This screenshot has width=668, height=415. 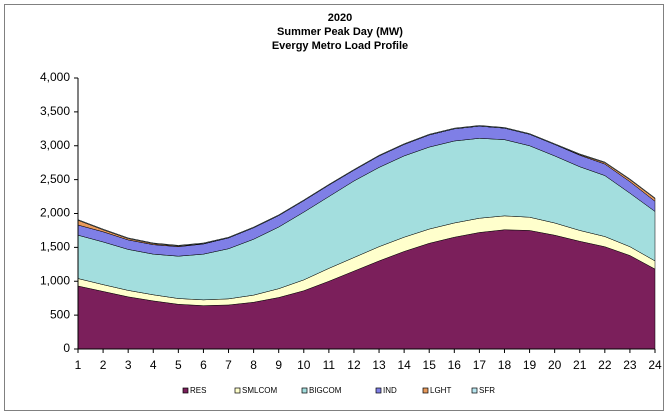 I want to click on x-tick-label: 5, so click(x=178, y=365).